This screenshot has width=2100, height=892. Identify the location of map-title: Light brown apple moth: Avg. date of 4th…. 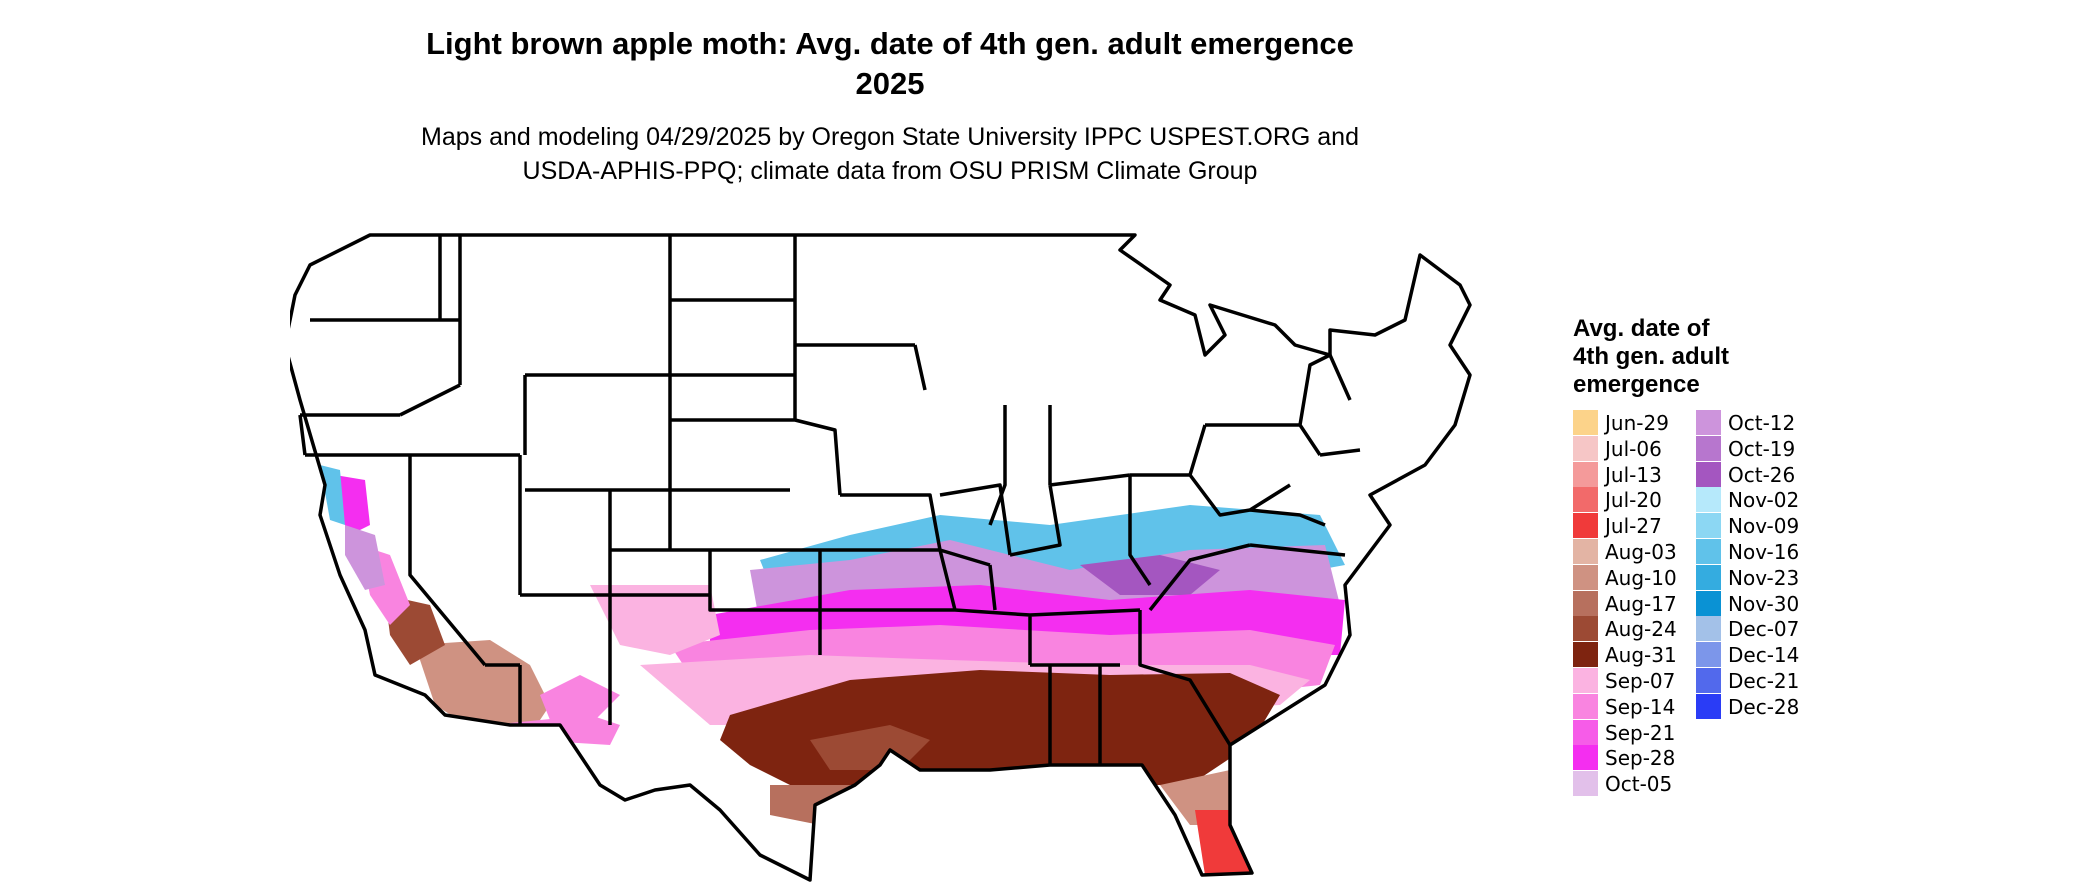
(890, 64).